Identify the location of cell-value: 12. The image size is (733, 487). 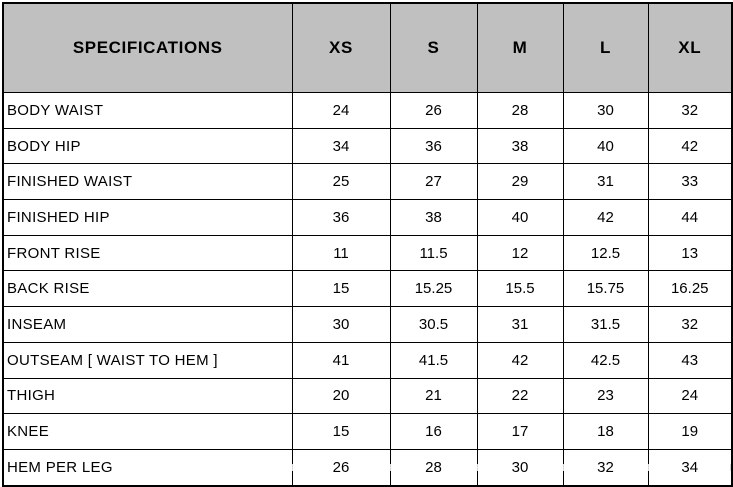
(520, 253).